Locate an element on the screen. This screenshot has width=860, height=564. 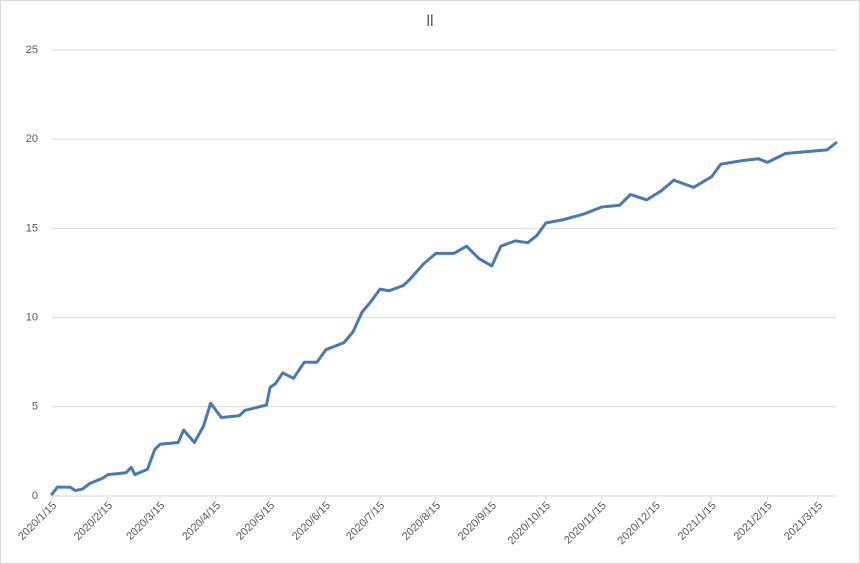
y-tick-label: 5 is located at coordinates (35, 407).